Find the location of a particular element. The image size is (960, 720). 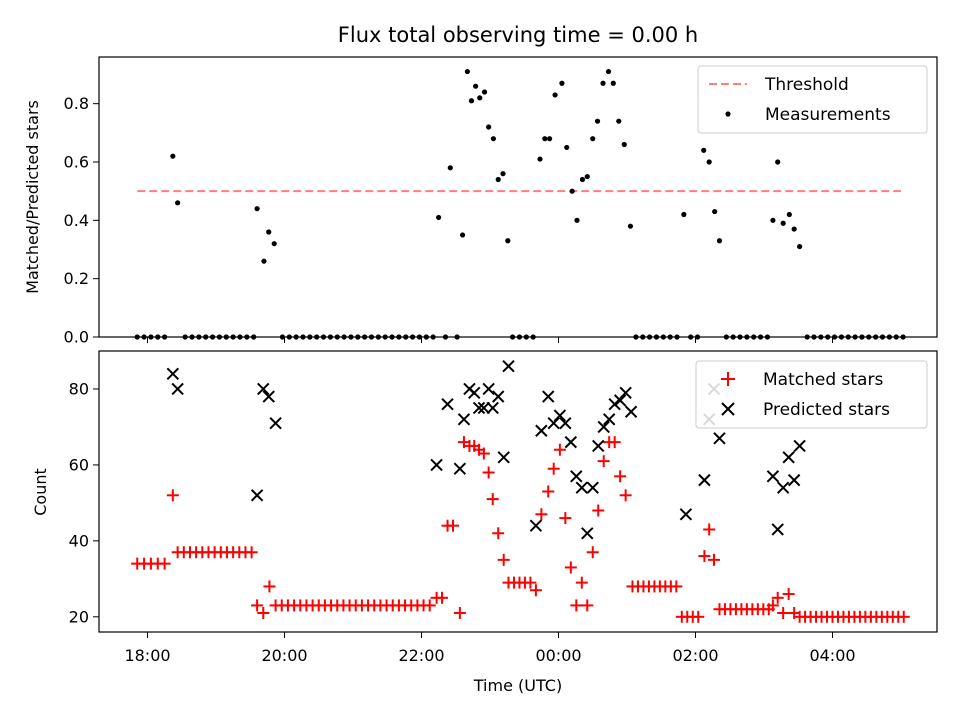

count-x-tick-label: 04:00 is located at coordinates (832, 655).